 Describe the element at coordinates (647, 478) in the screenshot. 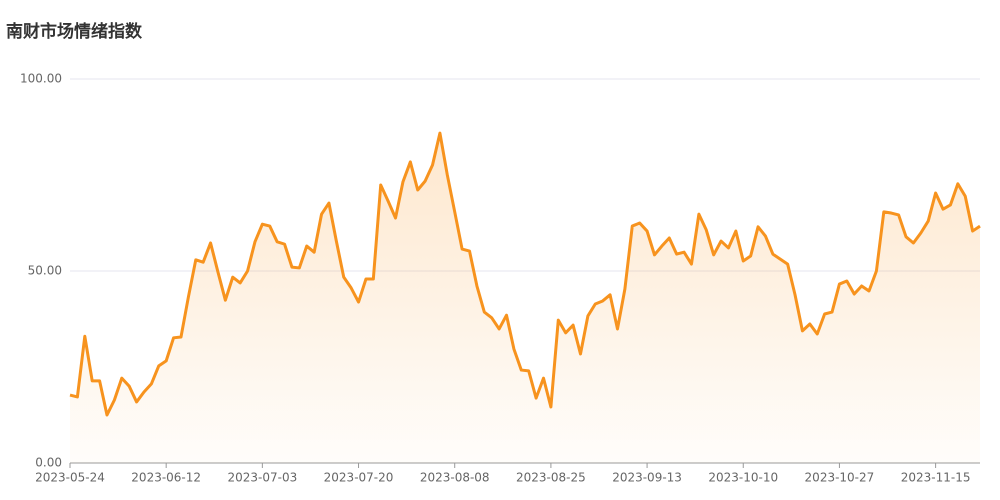

I see `x-tick-label: 2023-09-13` at that location.